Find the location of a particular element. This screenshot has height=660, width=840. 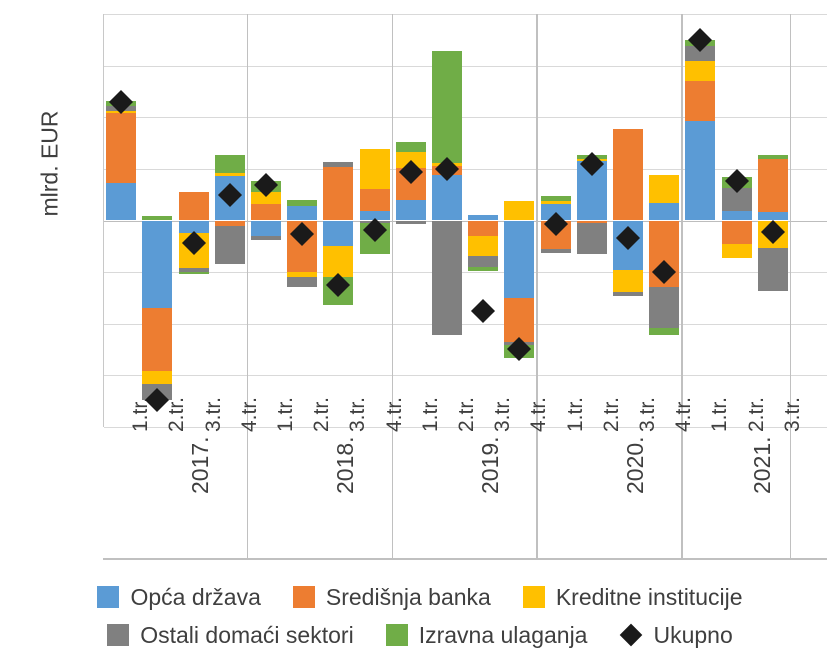

legend-label: Kreditne institucije is located at coordinates (649, 596).